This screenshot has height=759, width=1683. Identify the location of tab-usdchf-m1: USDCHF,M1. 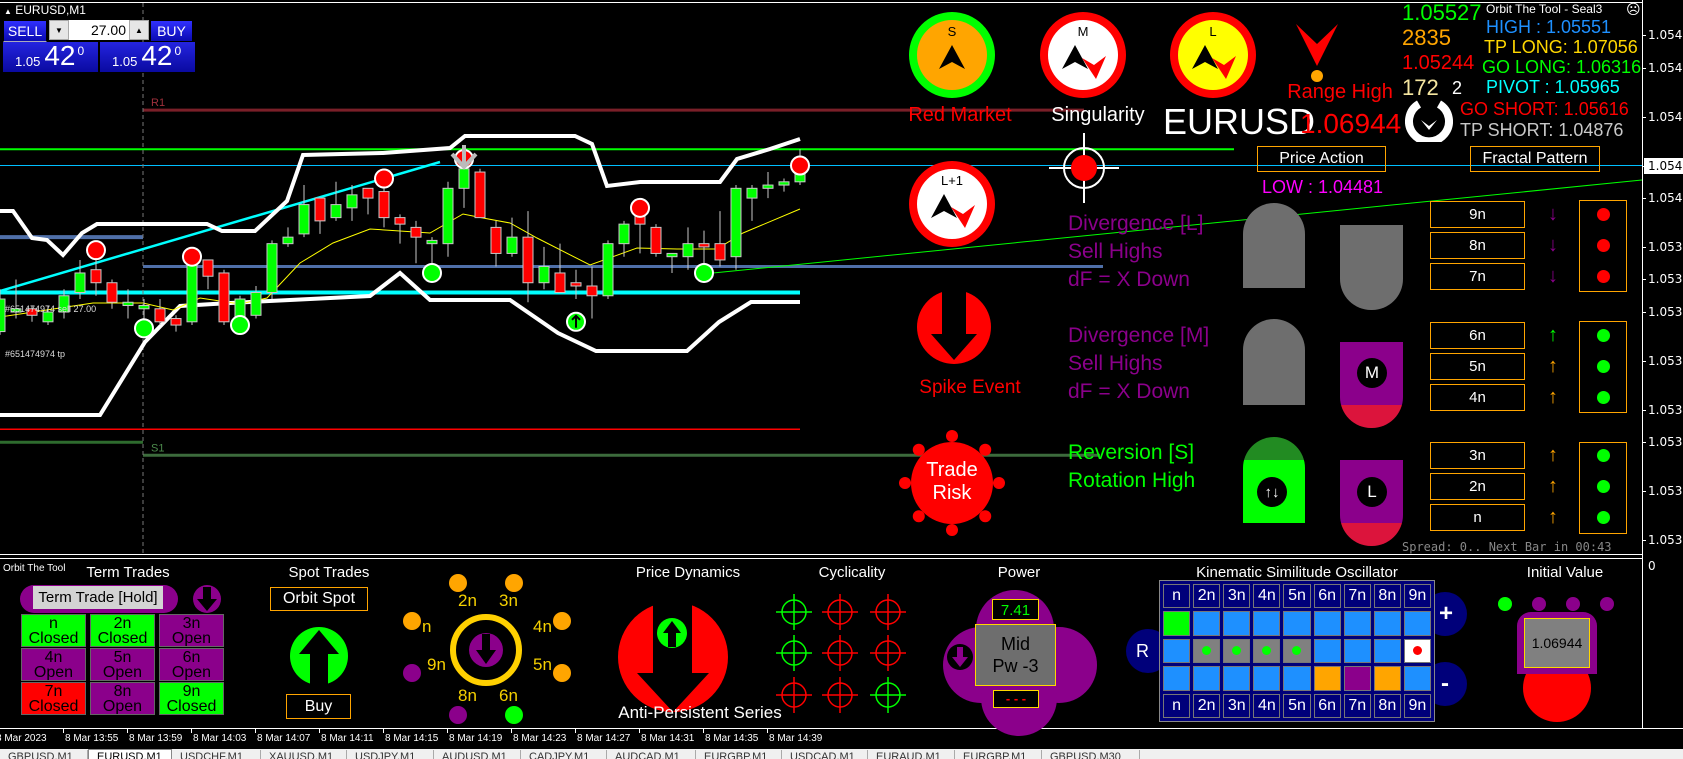
(216, 754).